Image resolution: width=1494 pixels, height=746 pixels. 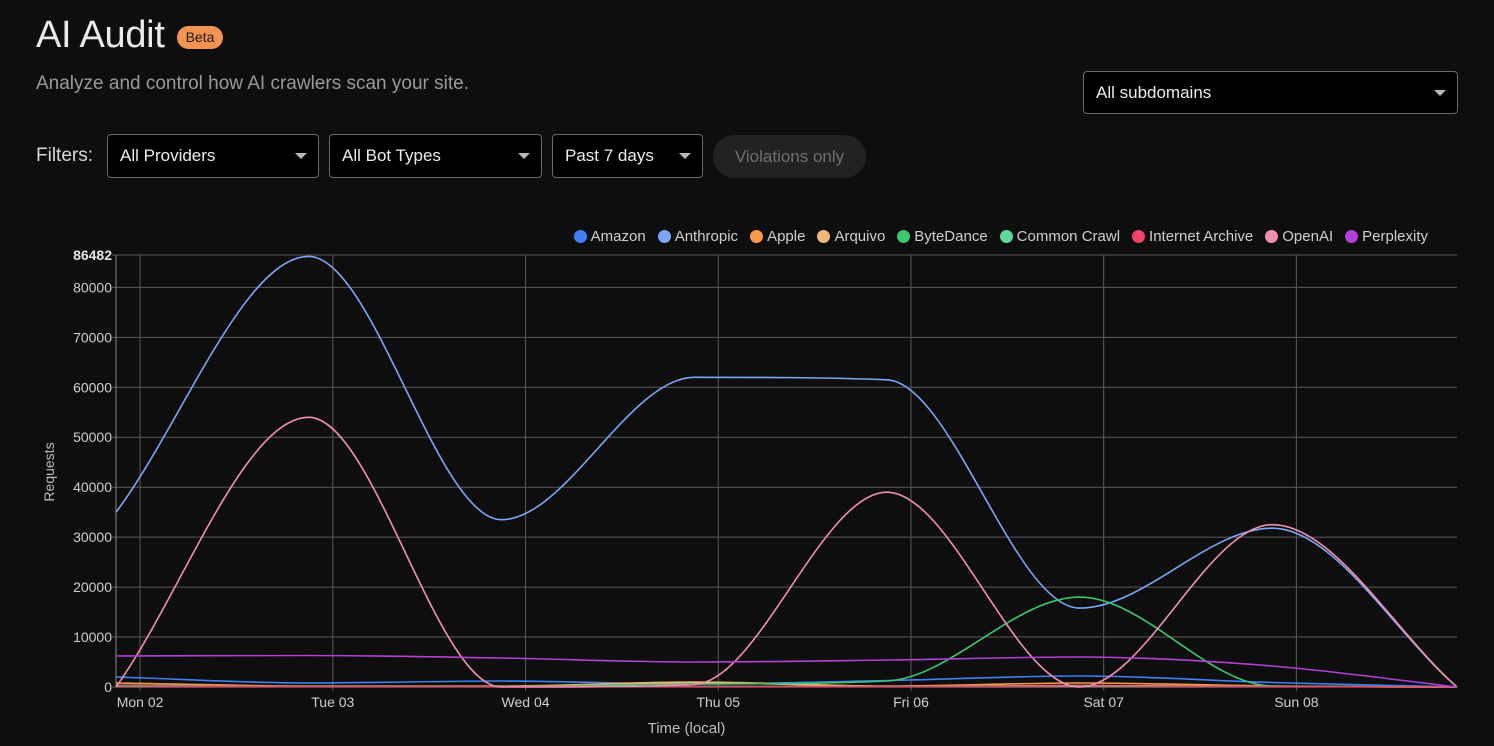 What do you see at coordinates (609, 155) in the screenshot?
I see `period-select-value: Past 7 days` at bounding box center [609, 155].